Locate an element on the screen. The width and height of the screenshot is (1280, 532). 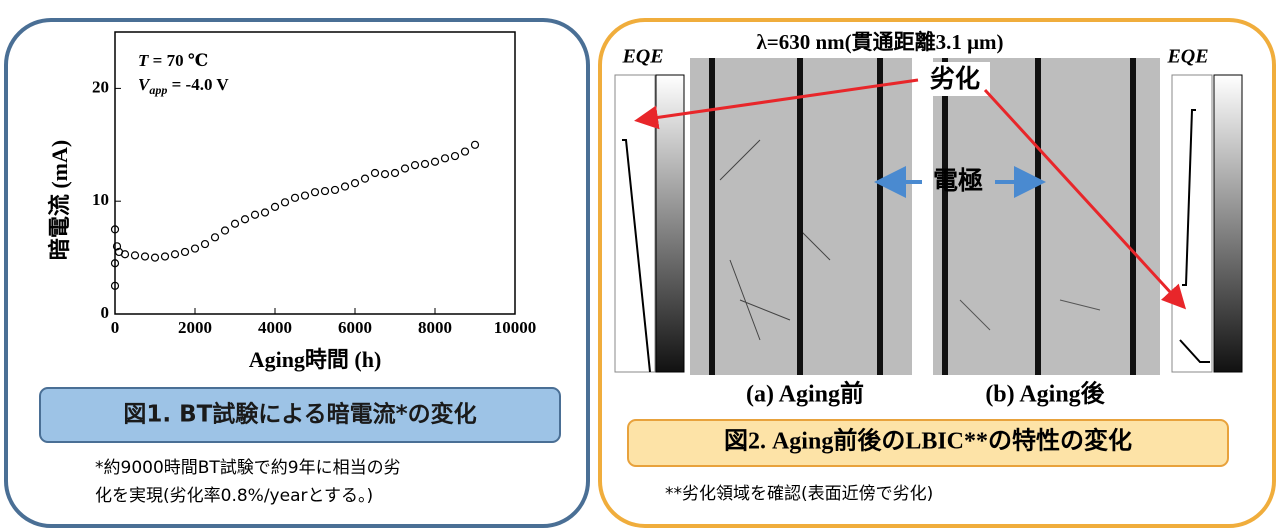
annotation-part: T is located at coordinates (143, 60).